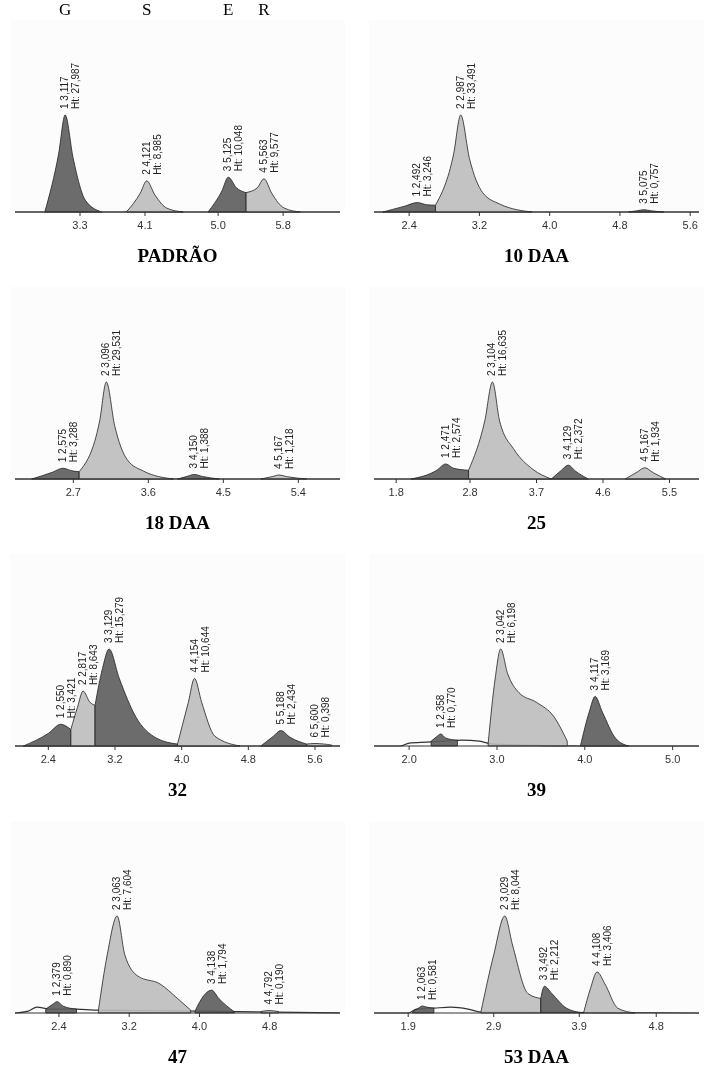 Image resolution: width=718 pixels, height=1067 pixels. I want to click on text: PADRÃO, so click(177, 255).